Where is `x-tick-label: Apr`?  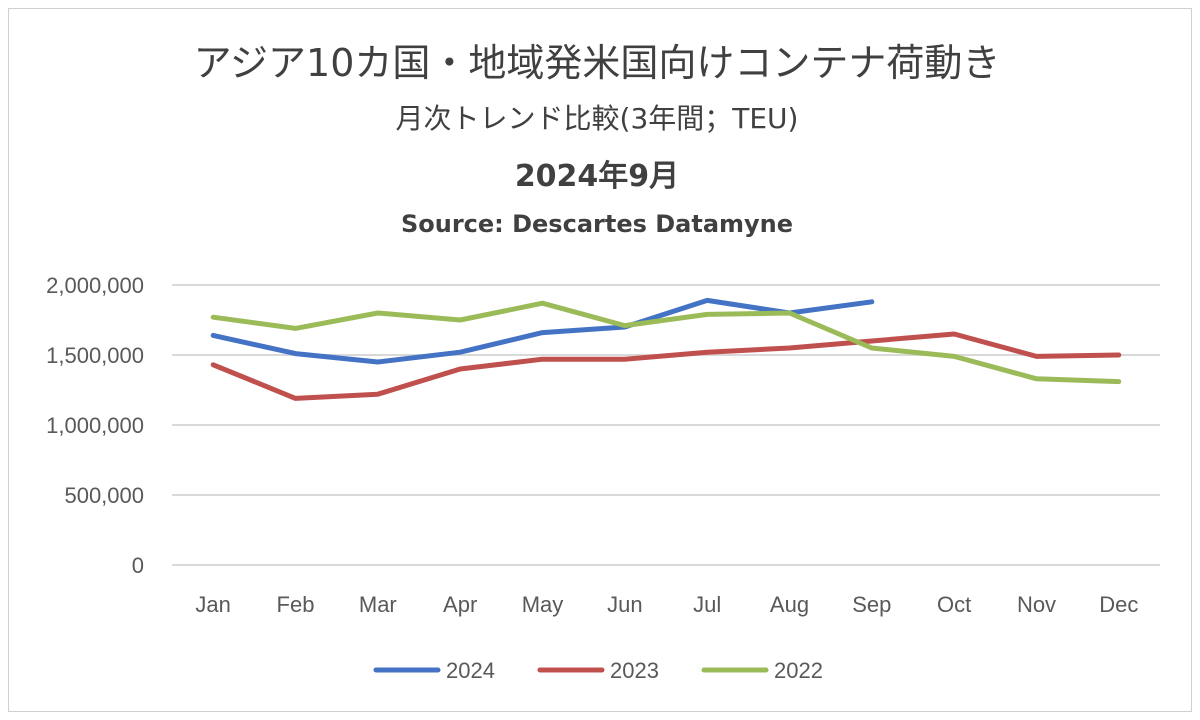
x-tick-label: Apr is located at coordinates (460, 604).